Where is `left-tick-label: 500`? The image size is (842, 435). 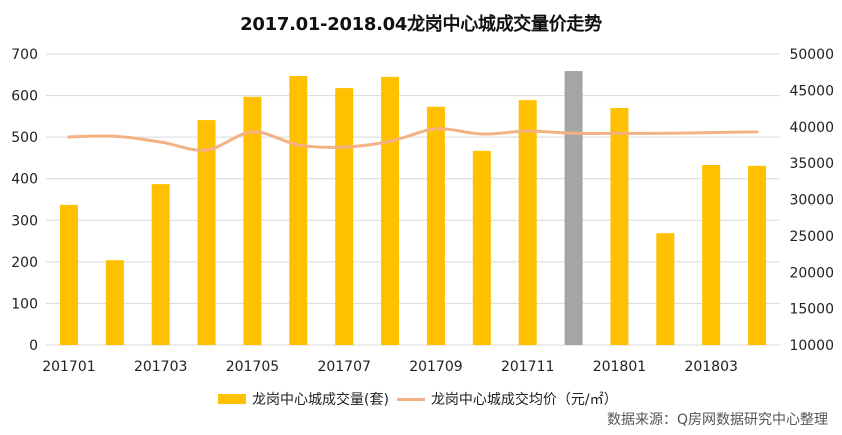 left-tick-label: 500 is located at coordinates (24, 138).